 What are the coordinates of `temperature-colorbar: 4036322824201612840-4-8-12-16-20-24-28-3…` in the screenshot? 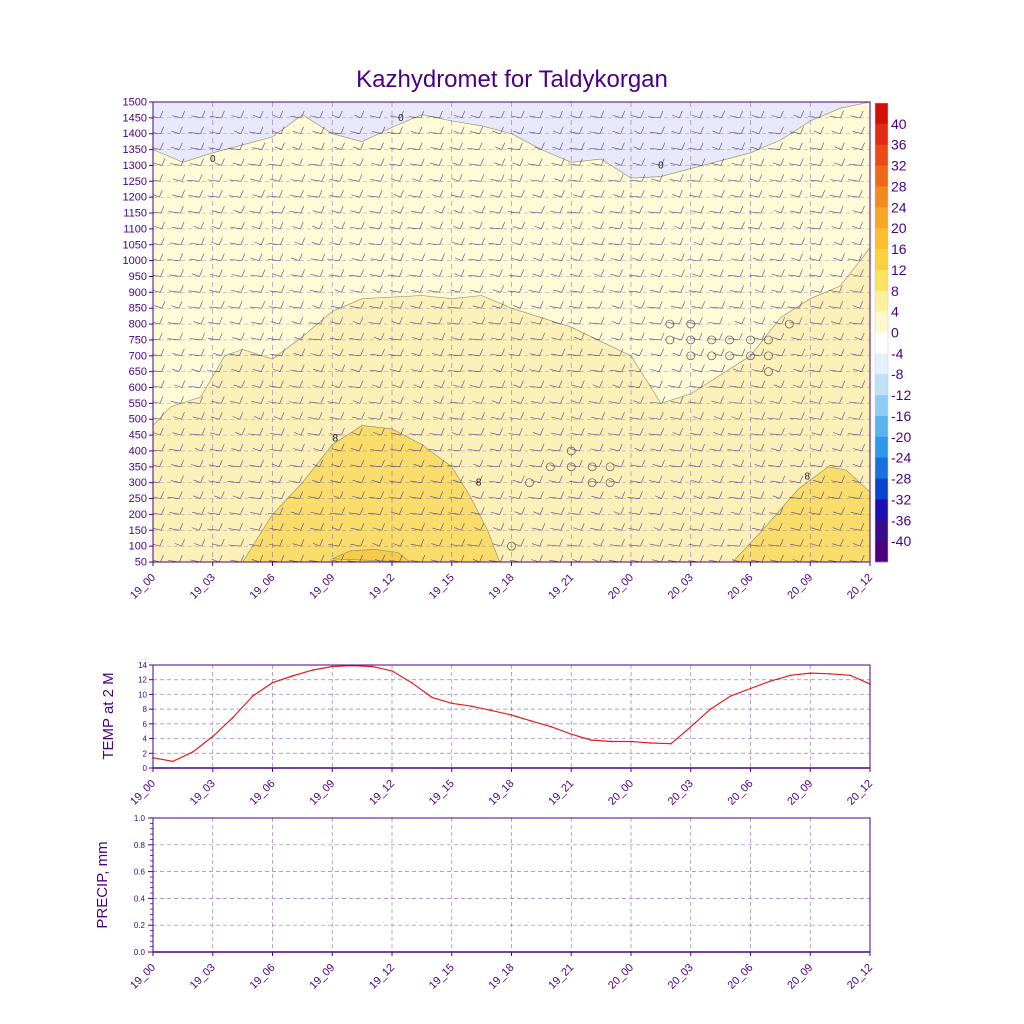 It's located at (892, 332).